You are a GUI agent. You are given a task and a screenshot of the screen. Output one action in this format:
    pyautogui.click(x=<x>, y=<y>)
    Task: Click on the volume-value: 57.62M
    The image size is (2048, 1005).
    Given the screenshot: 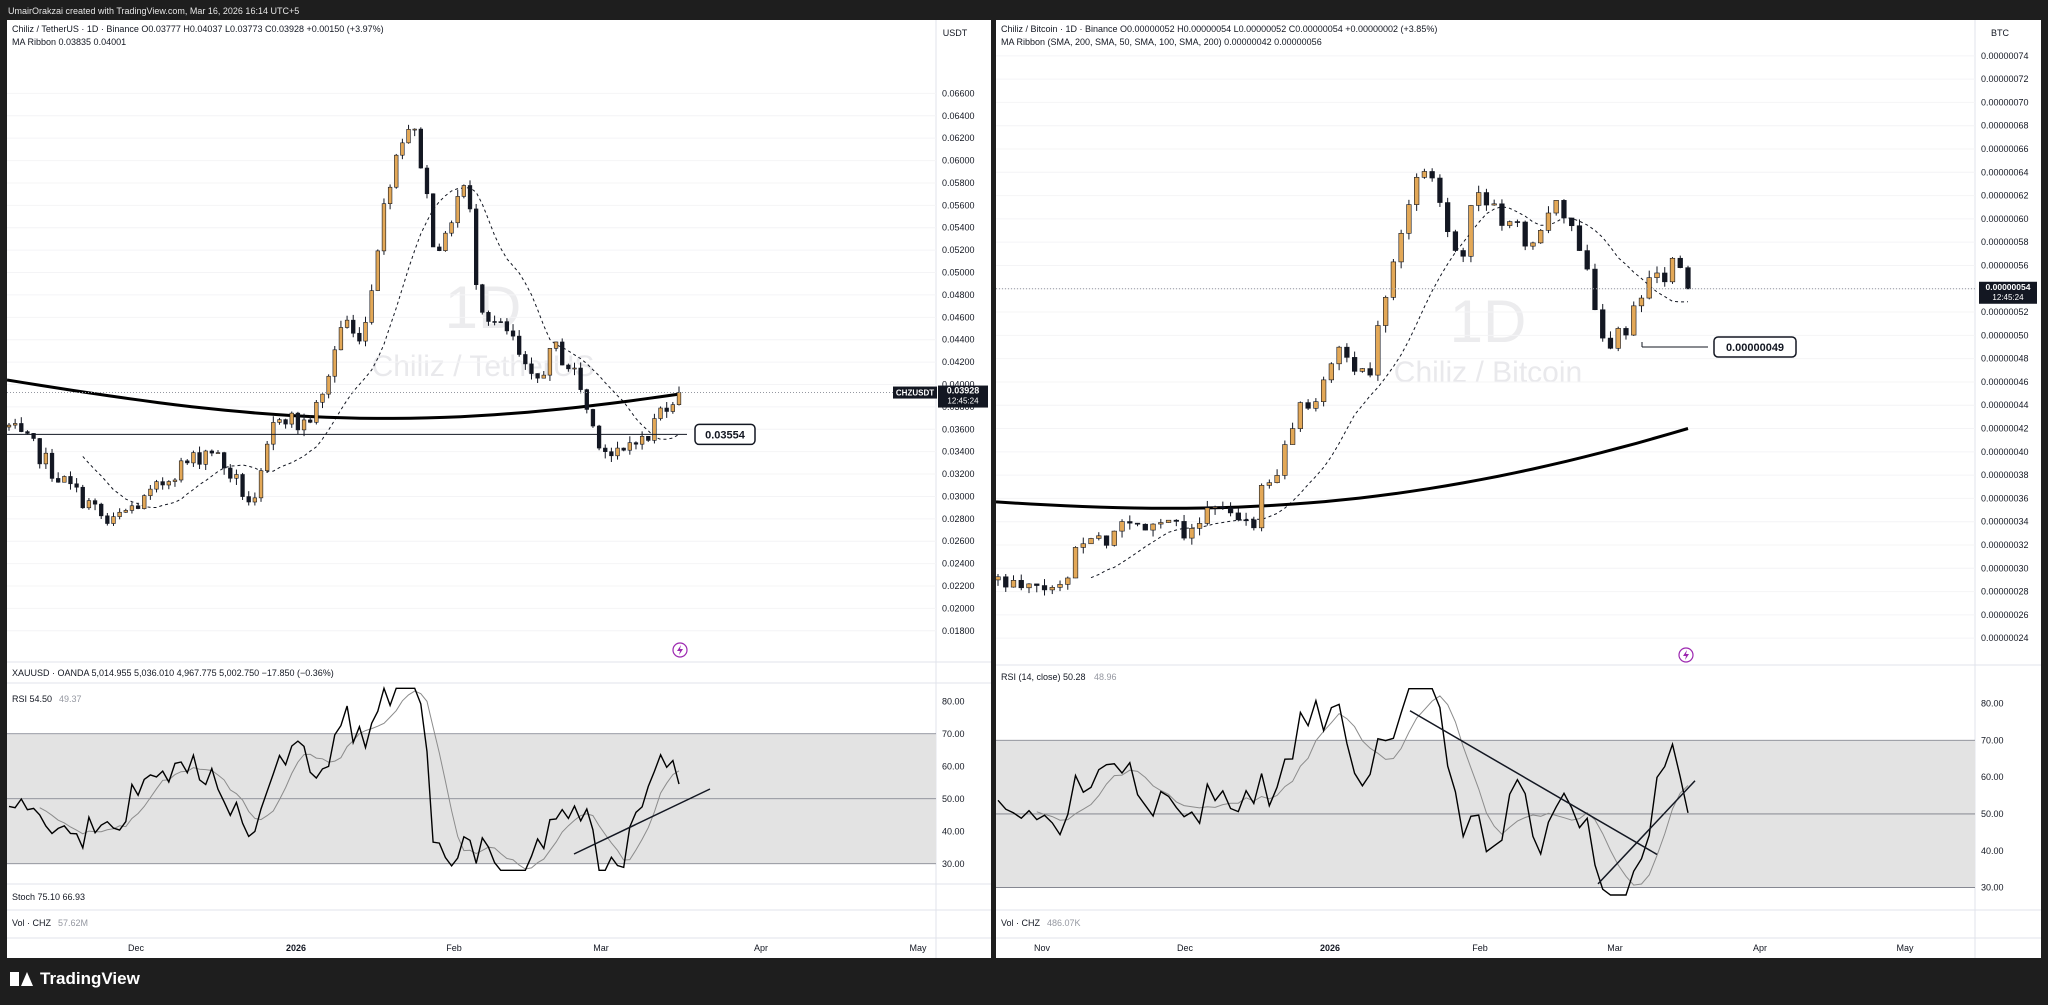 What is the action you would take?
    pyautogui.click(x=73, y=923)
    